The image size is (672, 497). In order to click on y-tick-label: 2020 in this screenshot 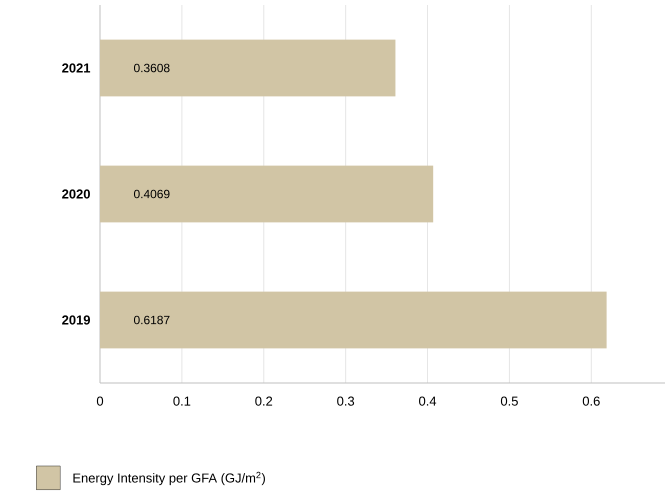, I will do `click(76, 194)`.